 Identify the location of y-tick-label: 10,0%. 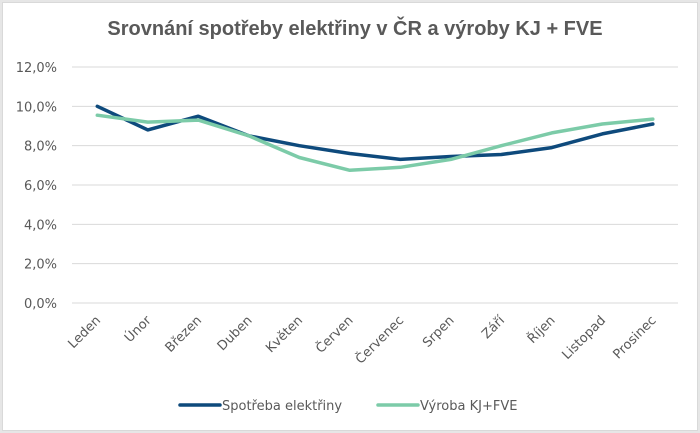
(36, 107).